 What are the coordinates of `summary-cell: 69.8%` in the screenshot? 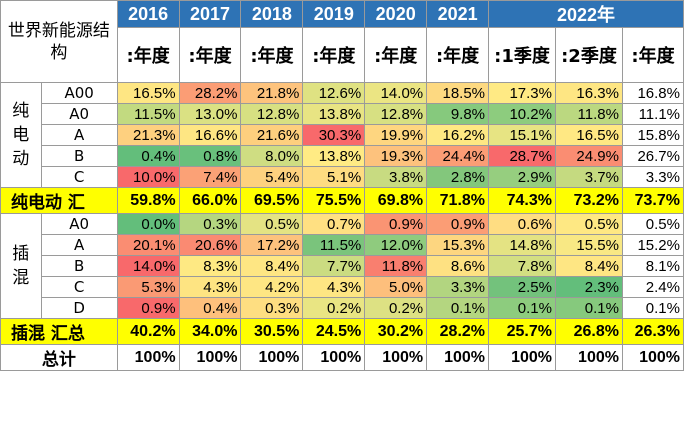 It's located at (396, 200).